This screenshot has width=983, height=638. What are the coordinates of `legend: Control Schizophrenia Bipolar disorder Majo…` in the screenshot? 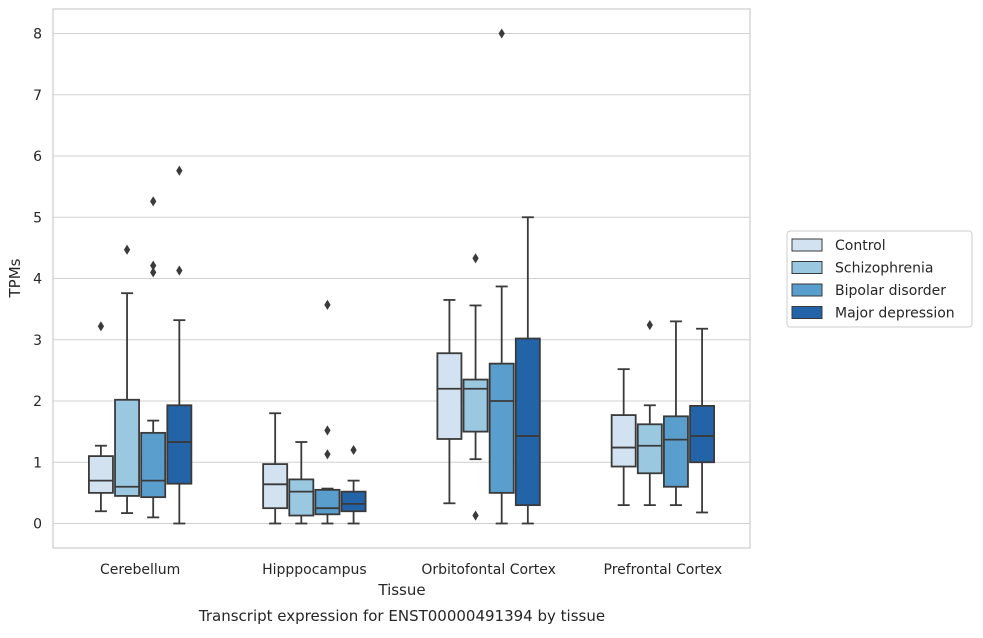 It's located at (879, 279).